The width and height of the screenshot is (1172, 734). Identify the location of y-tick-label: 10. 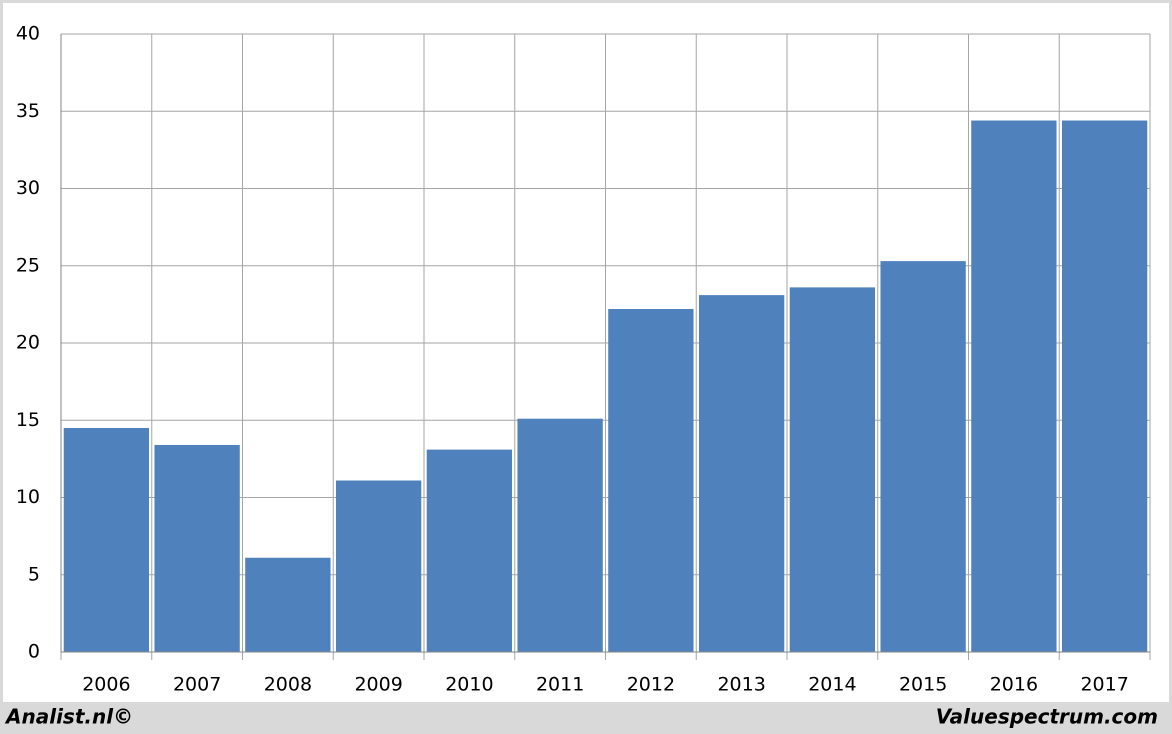
(28, 497).